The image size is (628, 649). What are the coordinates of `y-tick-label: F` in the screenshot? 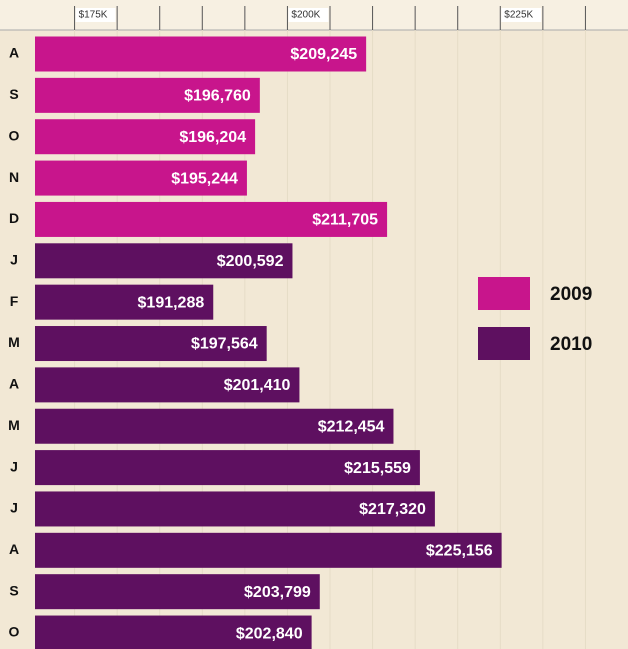 It's located at (14, 301).